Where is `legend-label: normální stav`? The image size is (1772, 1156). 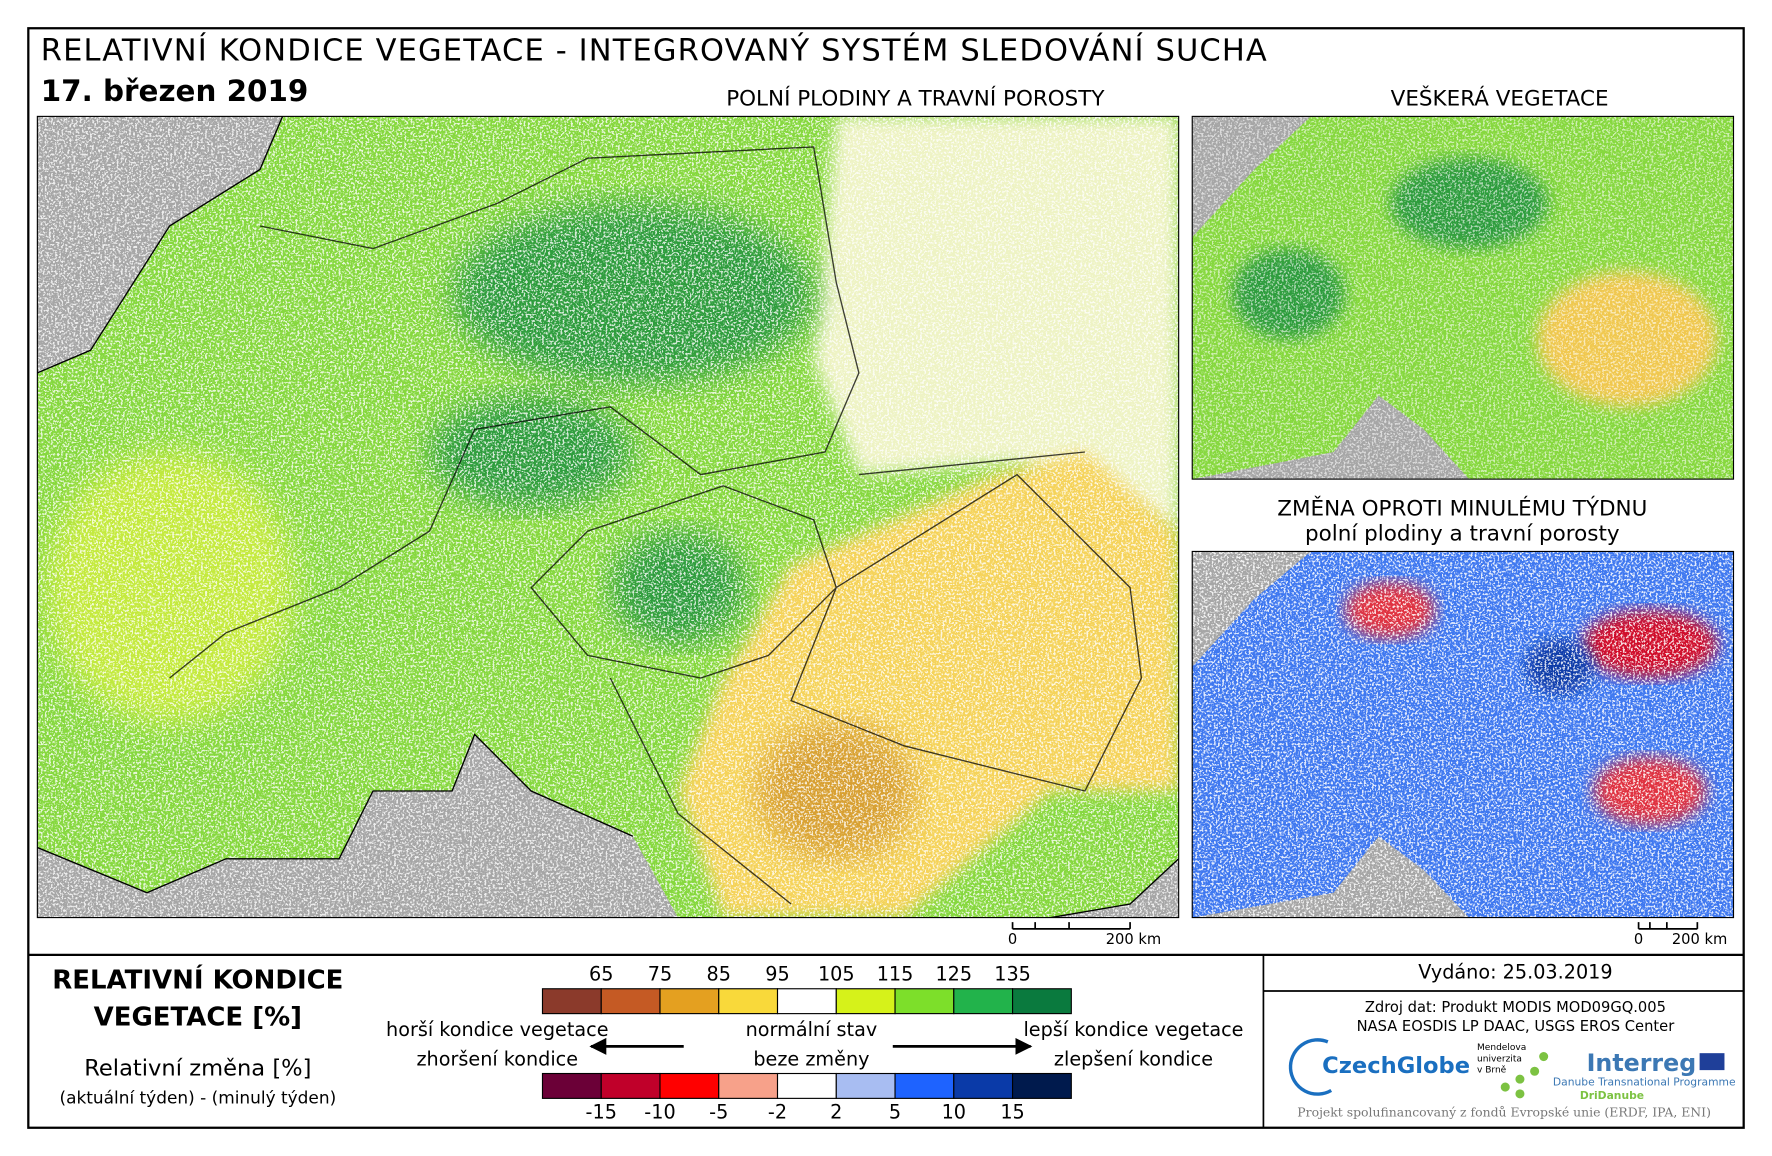
legend-label: normální stav is located at coordinates (812, 1029).